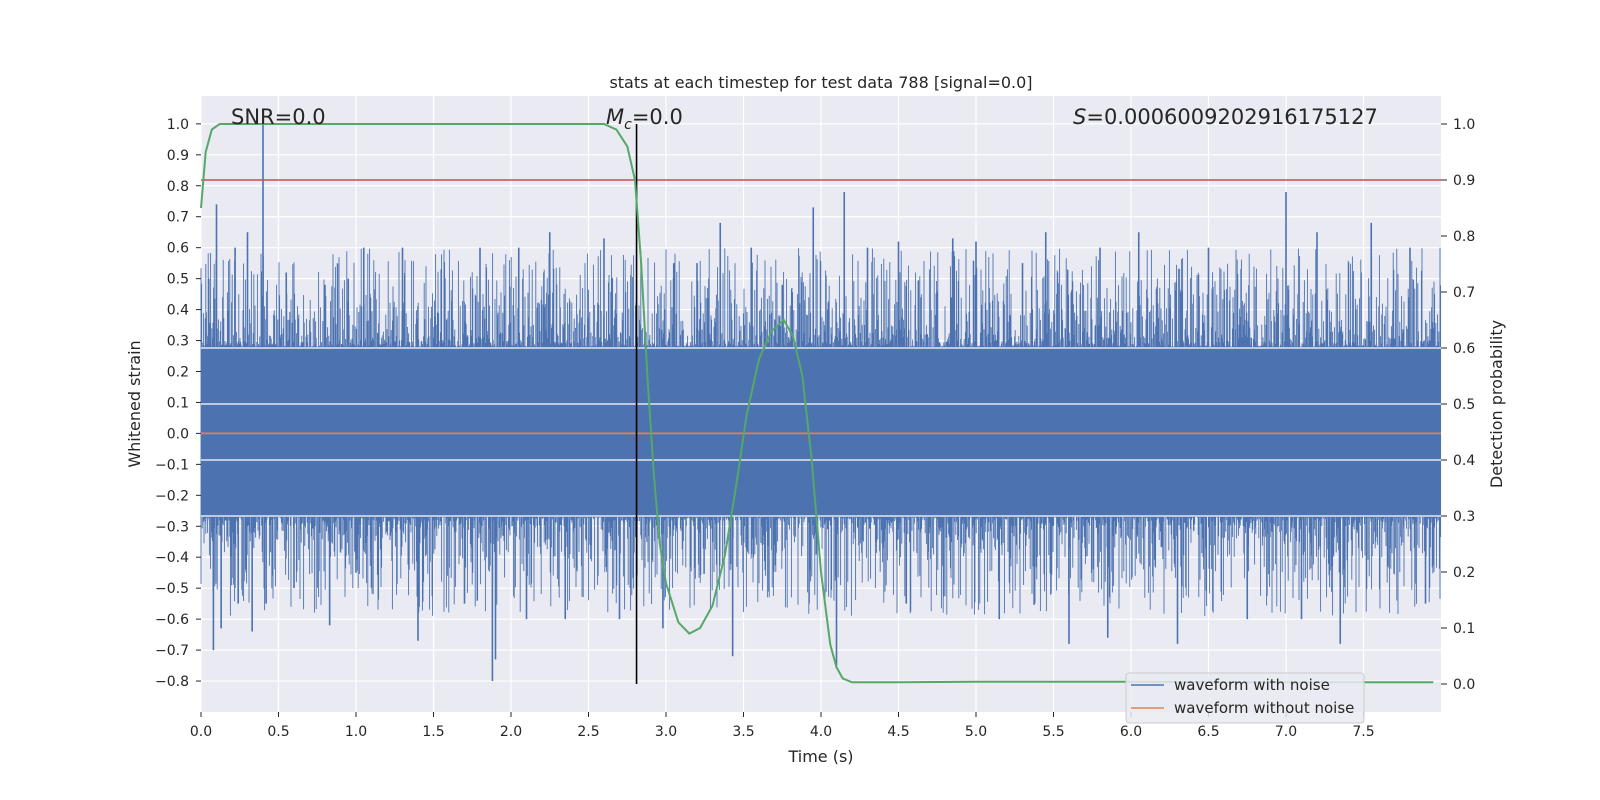  I want to click on statistic-annotation: S=0.0006009202916175127, so click(1225, 117).